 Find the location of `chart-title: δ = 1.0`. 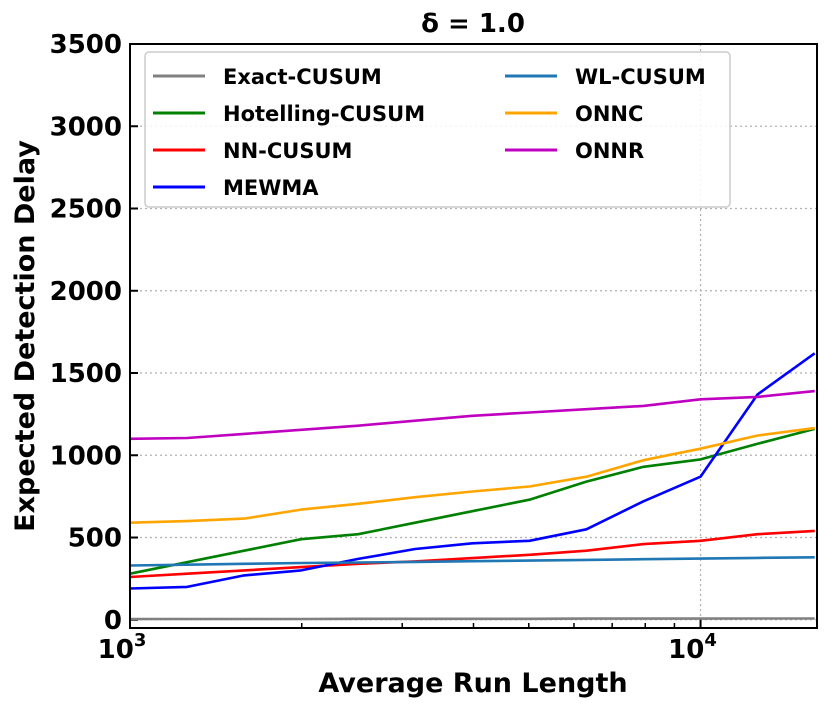

chart-title: δ = 1.0 is located at coordinates (473, 24).